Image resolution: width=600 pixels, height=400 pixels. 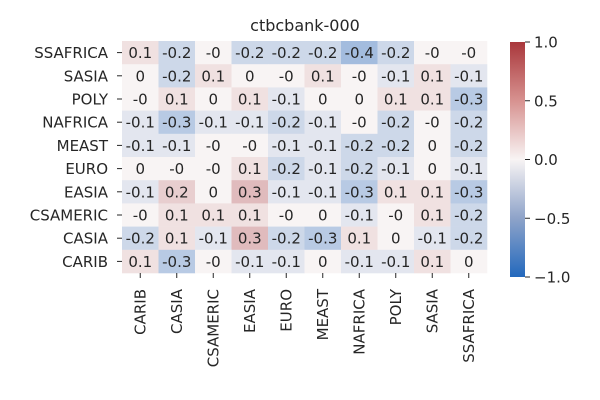 What do you see at coordinates (213, 328) in the screenshot?
I see `column-tick-label: CSAMERIC` at bounding box center [213, 328].